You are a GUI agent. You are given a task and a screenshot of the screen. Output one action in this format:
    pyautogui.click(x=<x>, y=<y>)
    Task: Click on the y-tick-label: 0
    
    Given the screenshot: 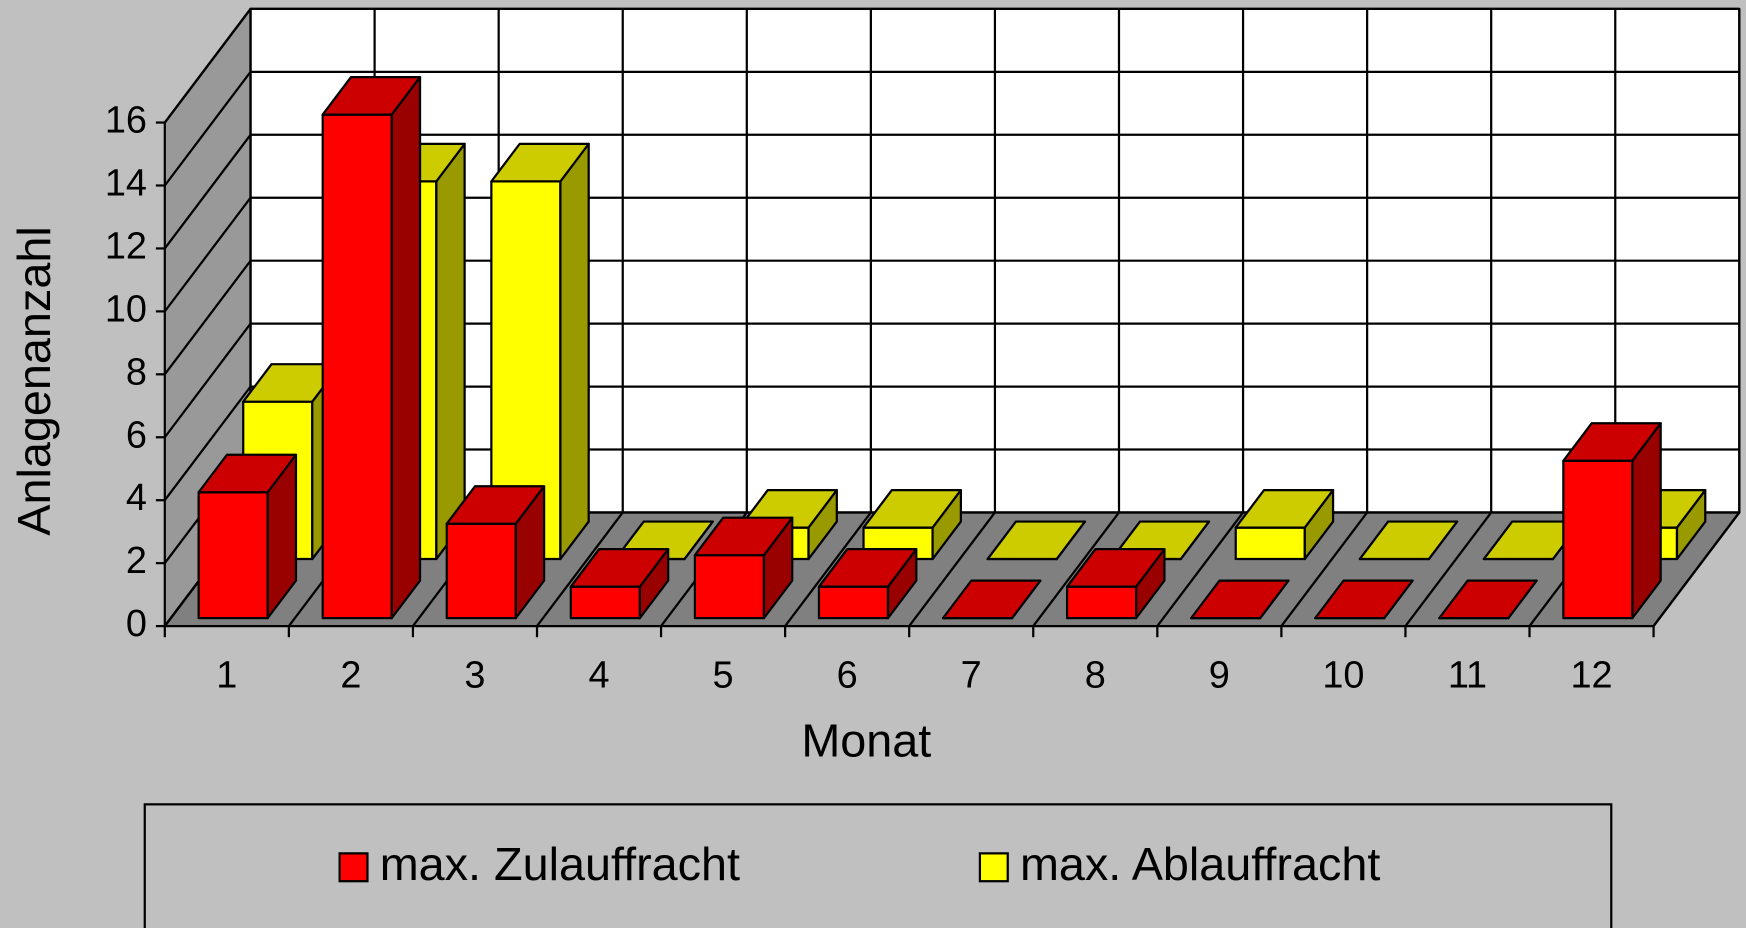 What is the action you would take?
    pyautogui.click(x=136, y=624)
    